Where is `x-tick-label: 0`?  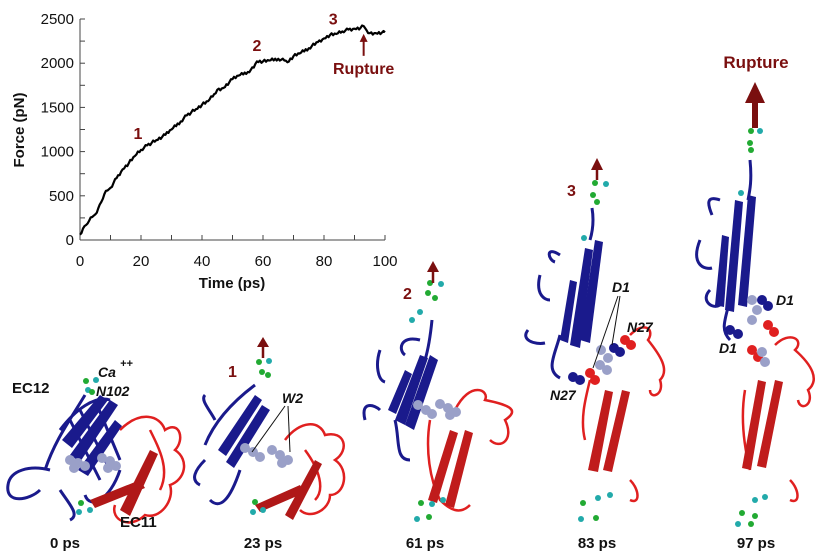
x-tick-label: 0 is located at coordinates (80, 261).